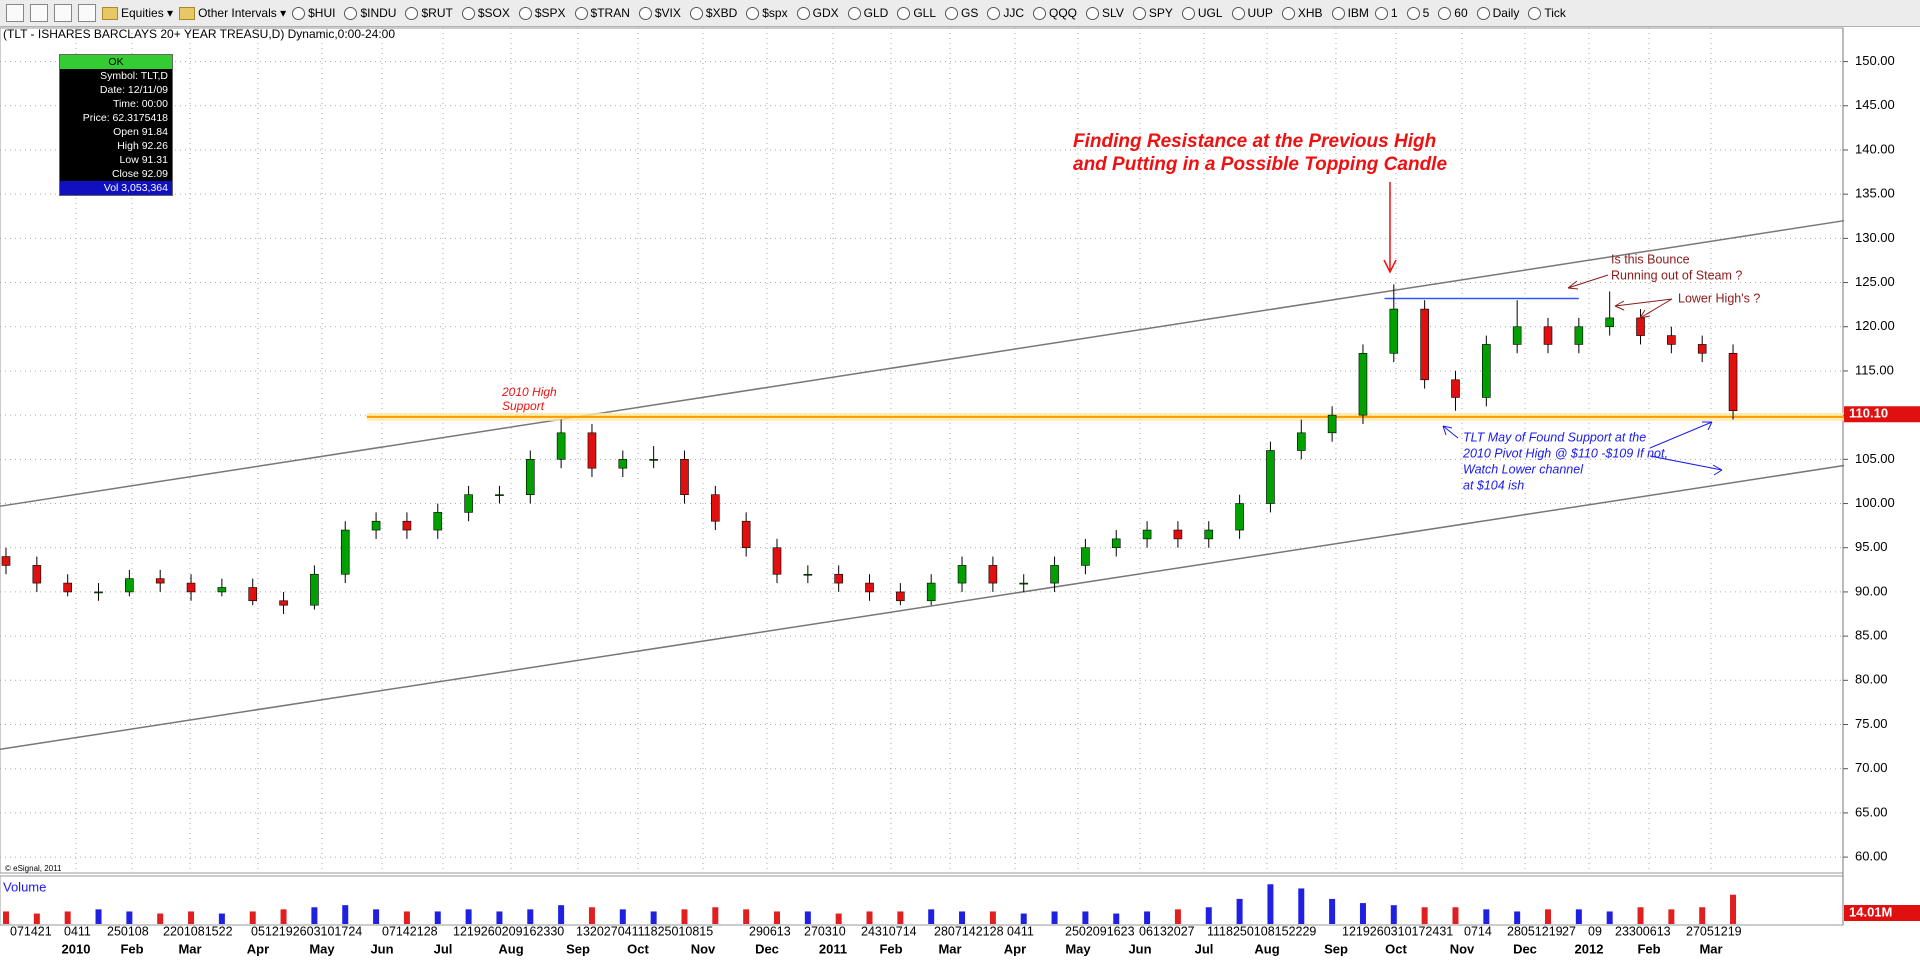  I want to click on symbol-label: $HUI, so click(322, 13).